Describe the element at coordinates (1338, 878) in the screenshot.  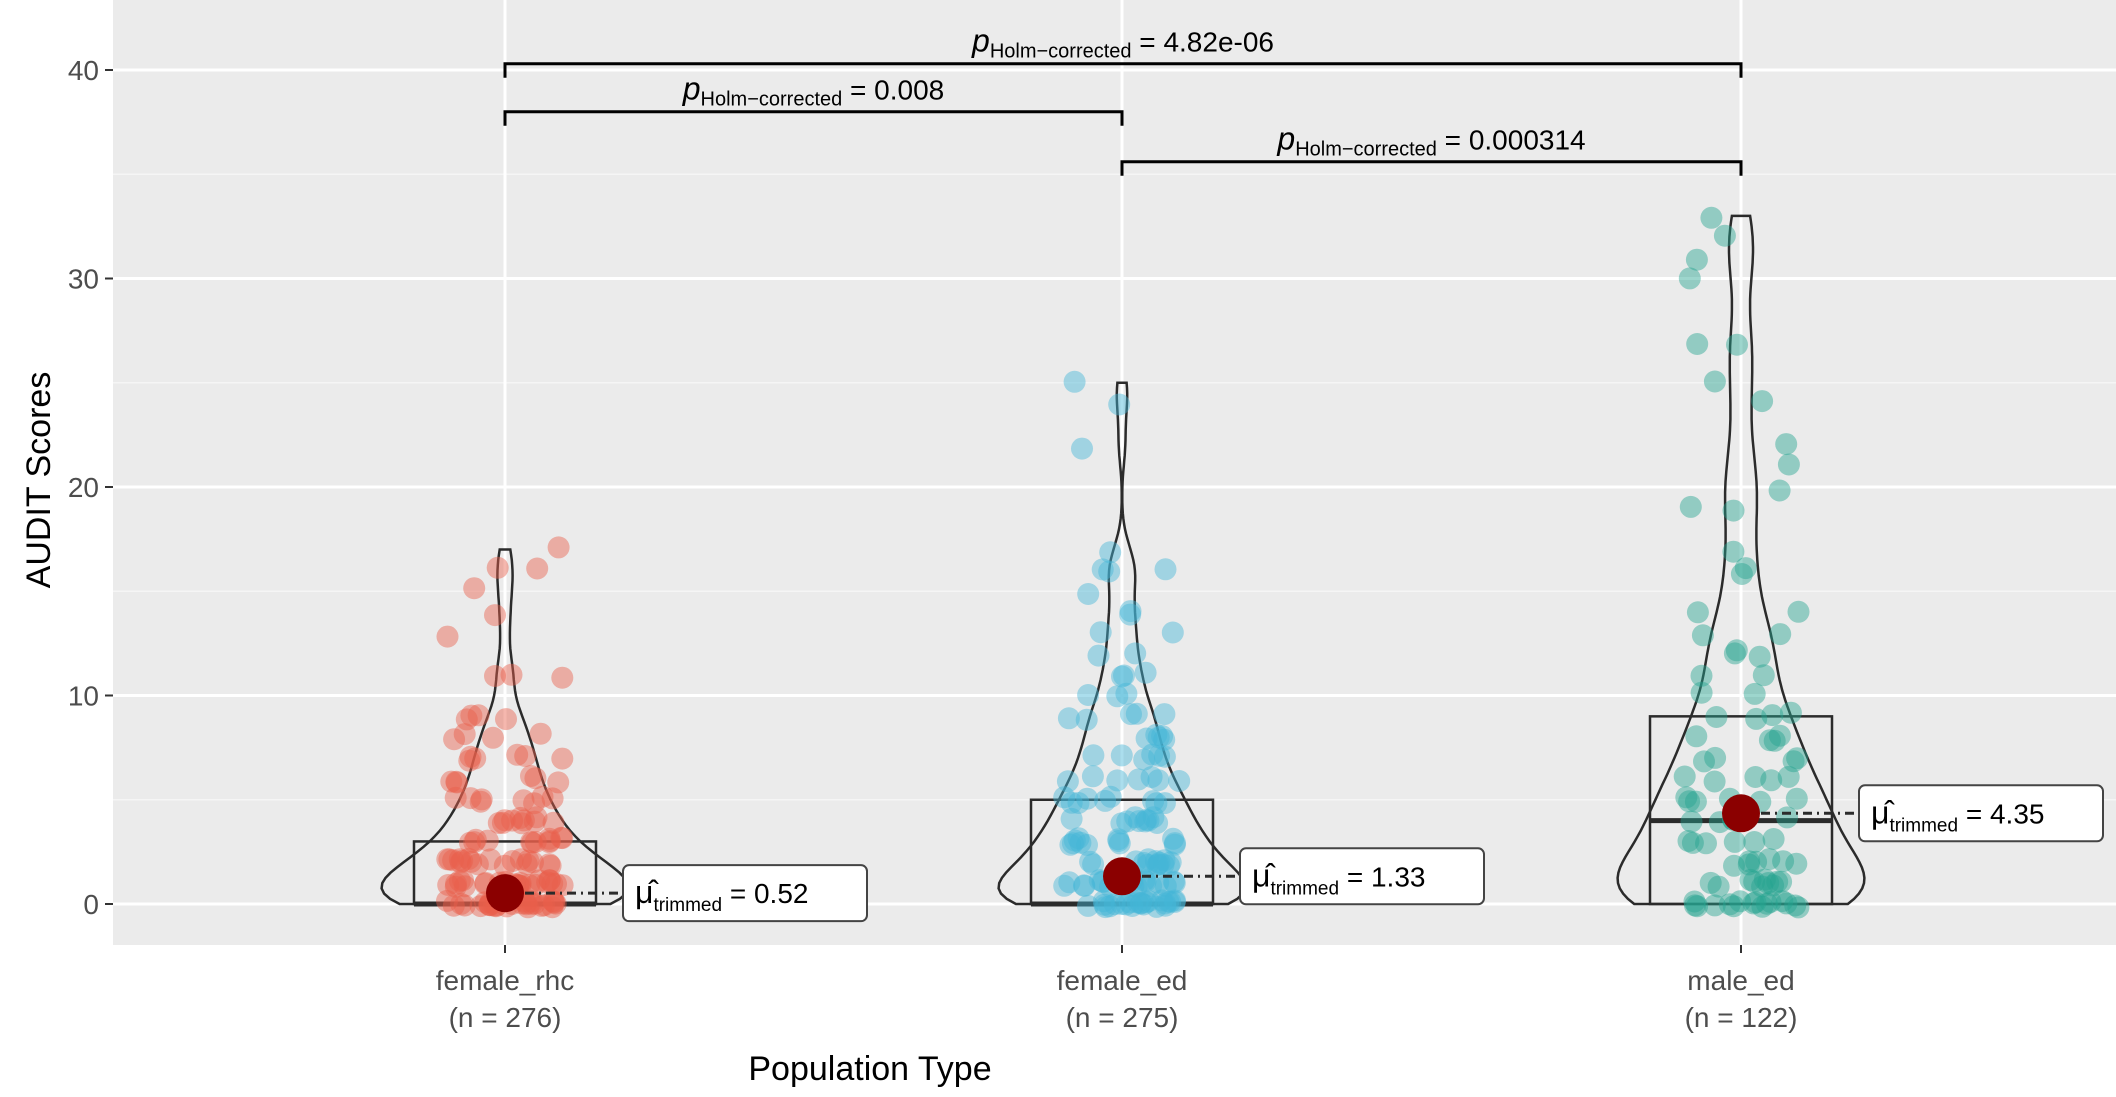
I see `mean-label: μ̂trimmed = 1.33` at that location.